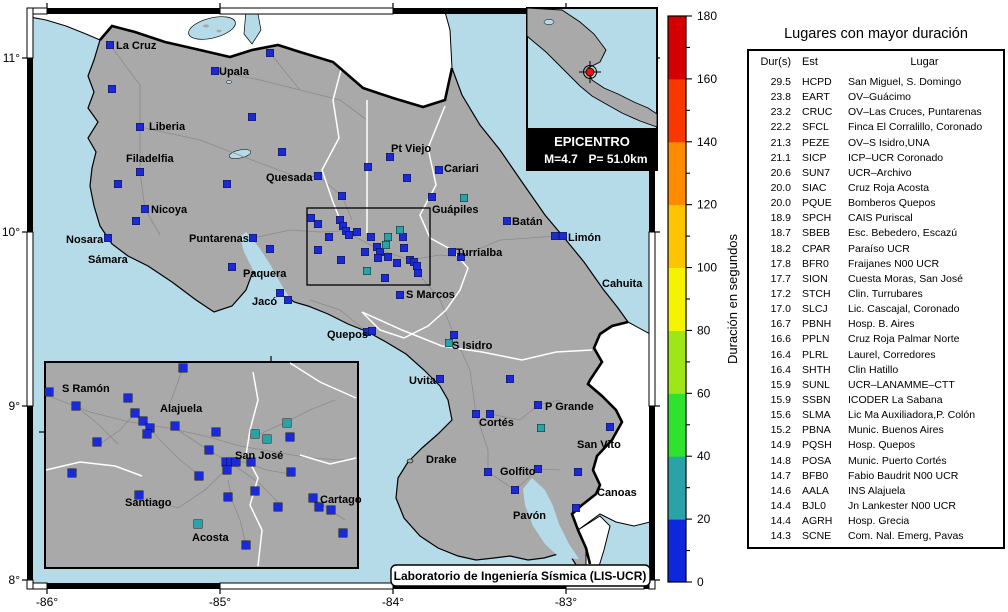 The width and height of the screenshot is (1008, 612). Describe the element at coordinates (775, 62) in the screenshot. I see `header-duration: Dur(s)` at that location.